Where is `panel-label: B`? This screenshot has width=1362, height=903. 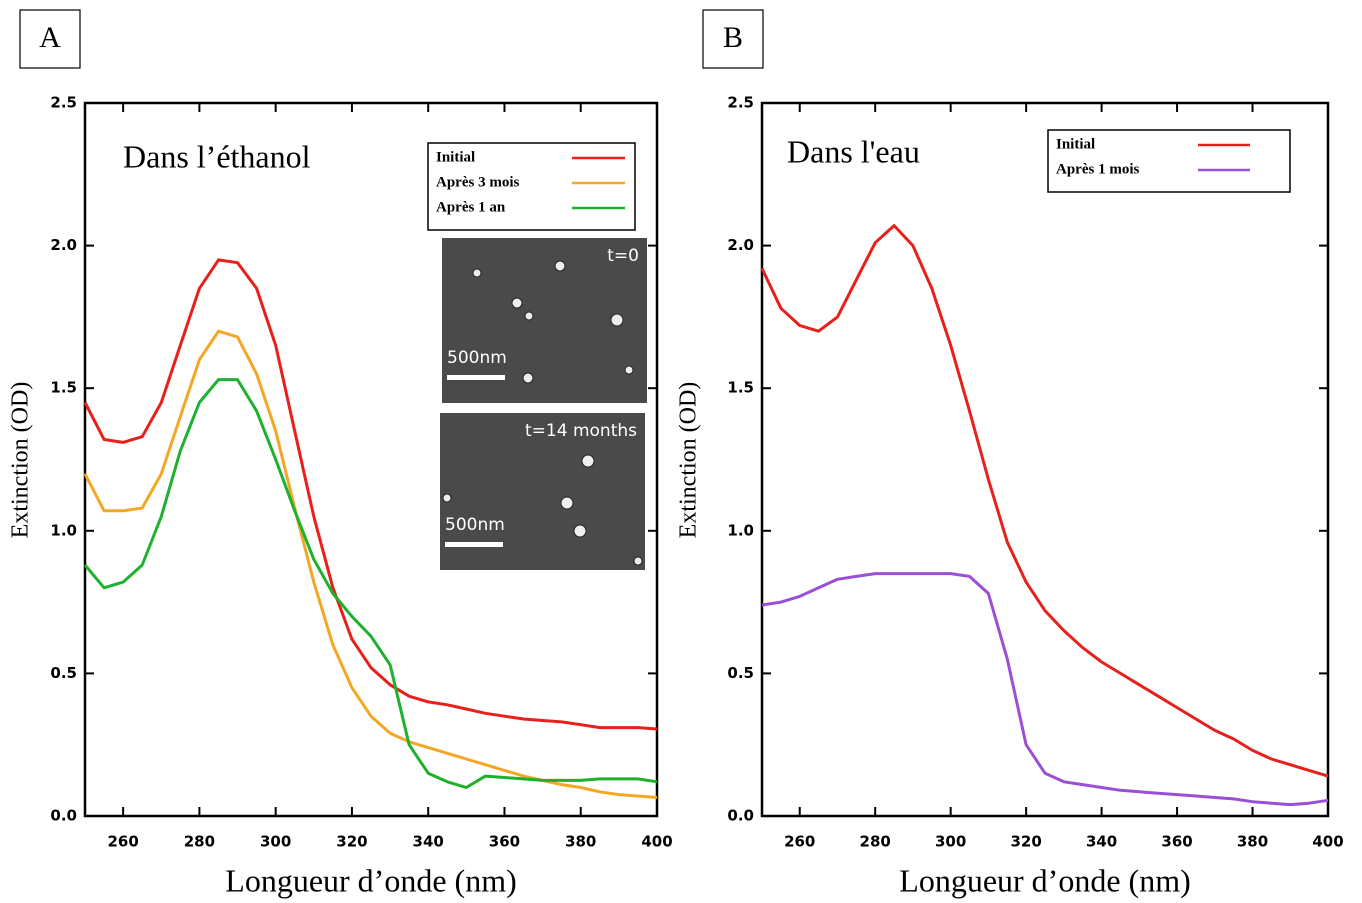
panel-label: B is located at coordinates (733, 37).